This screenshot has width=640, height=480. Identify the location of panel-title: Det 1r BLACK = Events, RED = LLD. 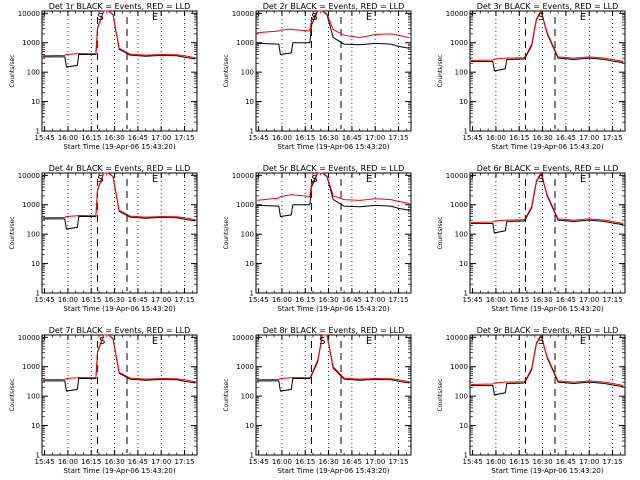
(120, 6).